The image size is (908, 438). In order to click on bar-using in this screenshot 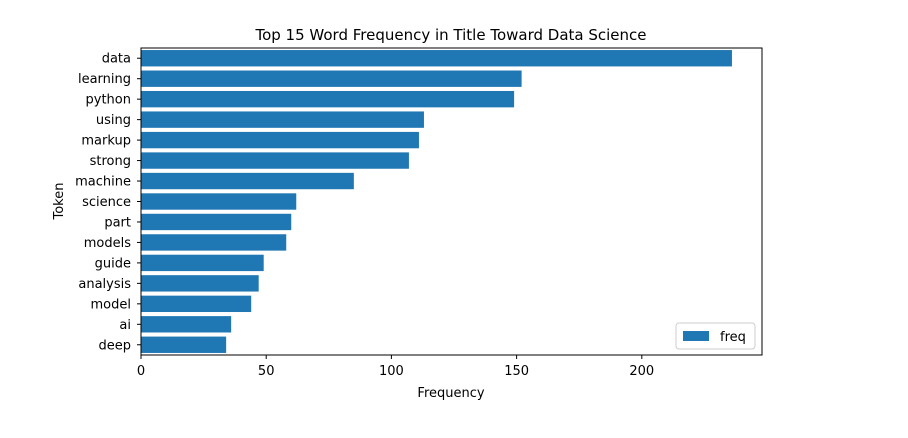, I will do `click(282, 119)`.